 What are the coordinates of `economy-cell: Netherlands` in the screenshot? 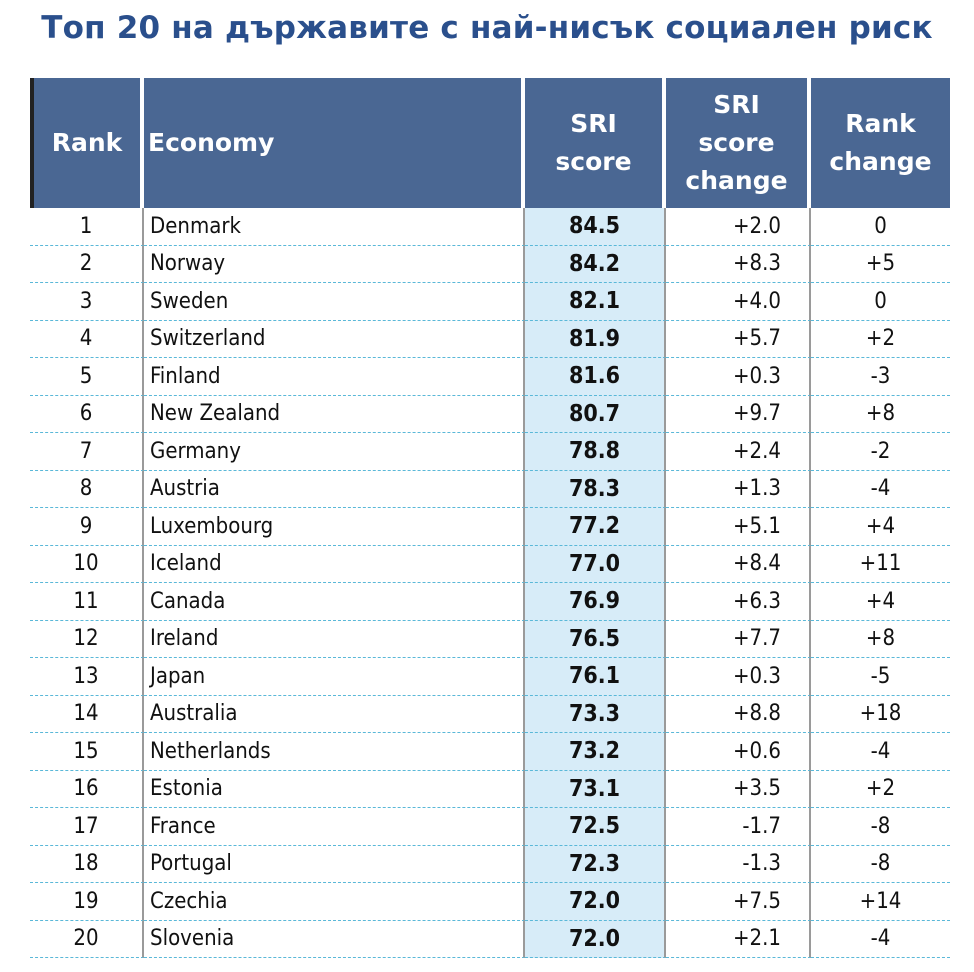 It's located at (334, 752).